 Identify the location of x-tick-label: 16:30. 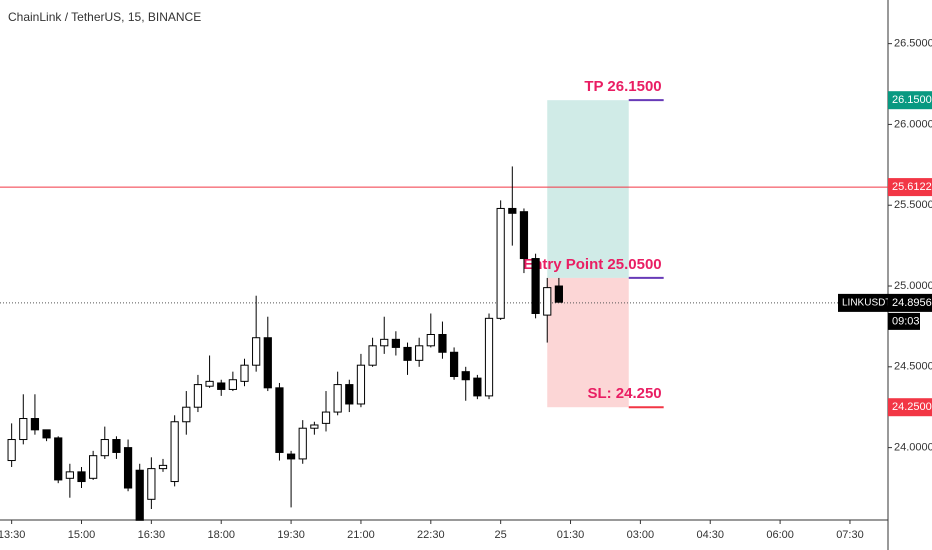
(152, 535).